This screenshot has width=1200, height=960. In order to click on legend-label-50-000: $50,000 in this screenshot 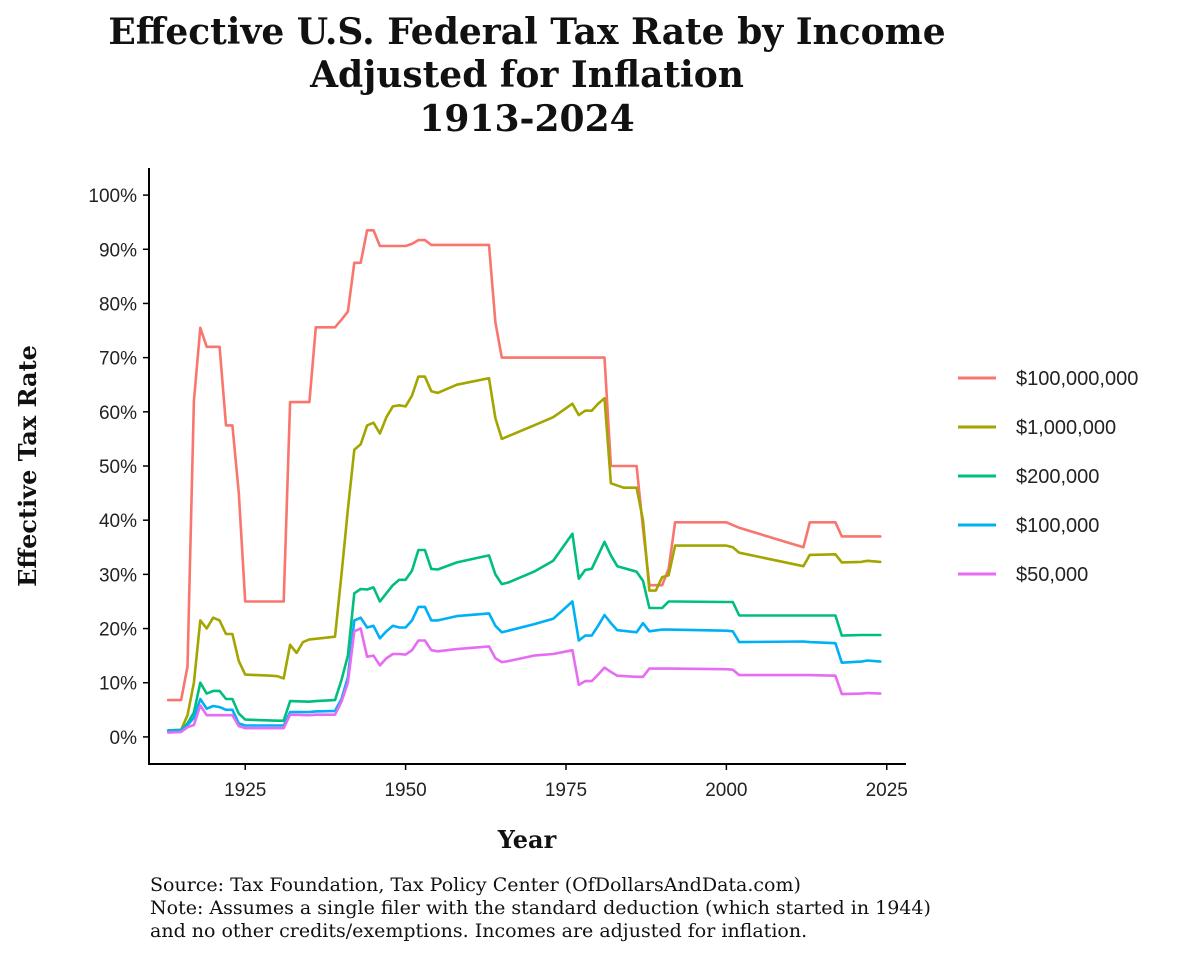, I will do `click(1052, 575)`.